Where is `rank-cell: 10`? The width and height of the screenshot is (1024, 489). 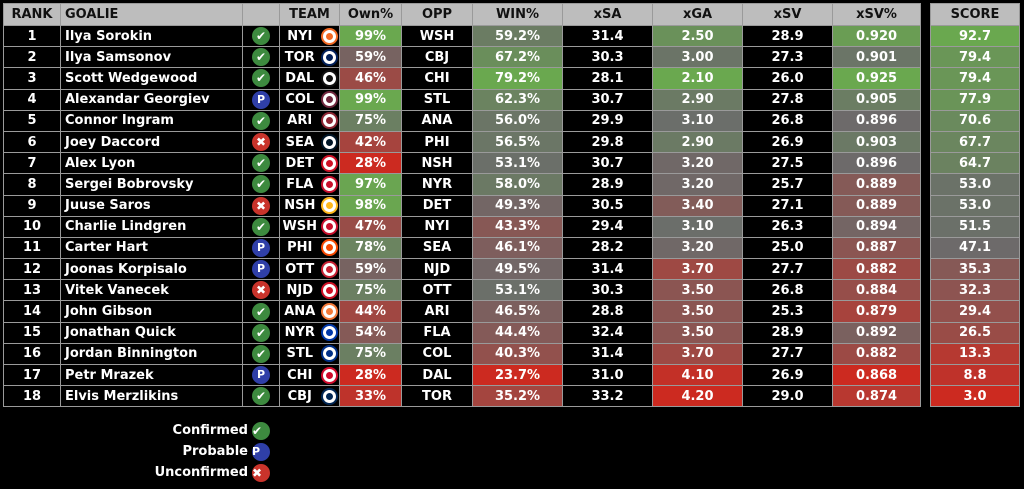
rank-cell: 10 is located at coordinates (32, 226).